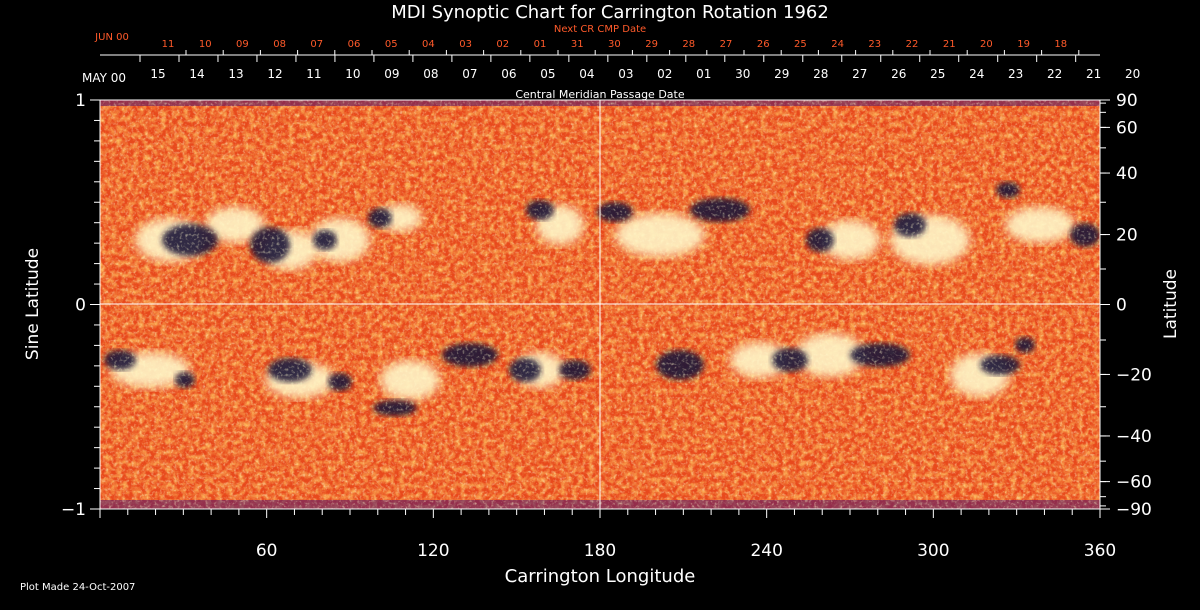 This screenshot has height=610, width=1200. Describe the element at coordinates (837, 44) in the screenshot. I see `next-cr-date-label: 24` at that location.